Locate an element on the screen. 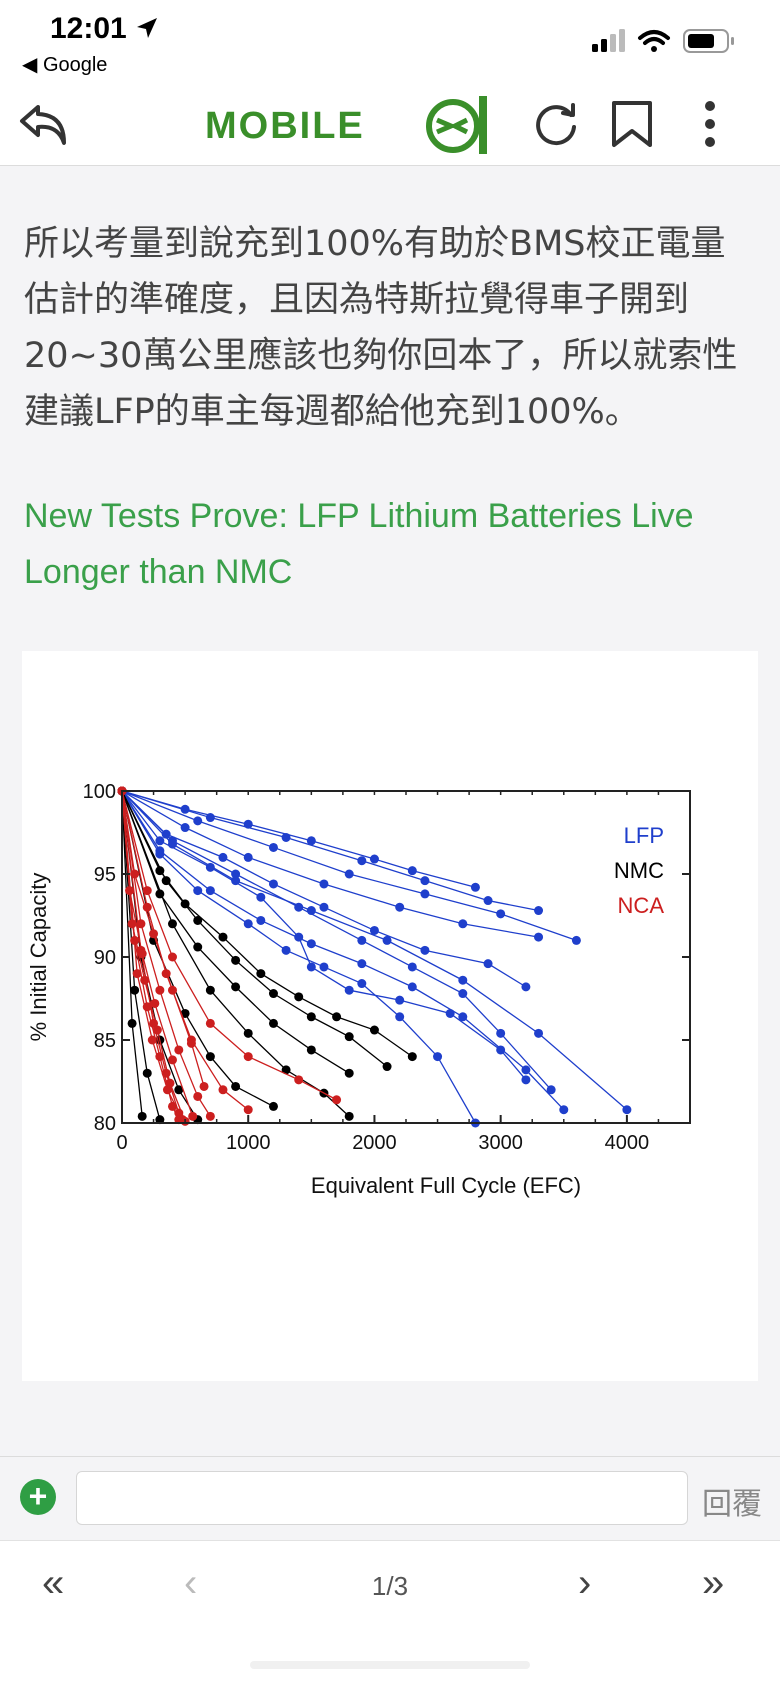 This screenshot has width=780, height=1688. y-tick-label: 90 is located at coordinates (105, 958).